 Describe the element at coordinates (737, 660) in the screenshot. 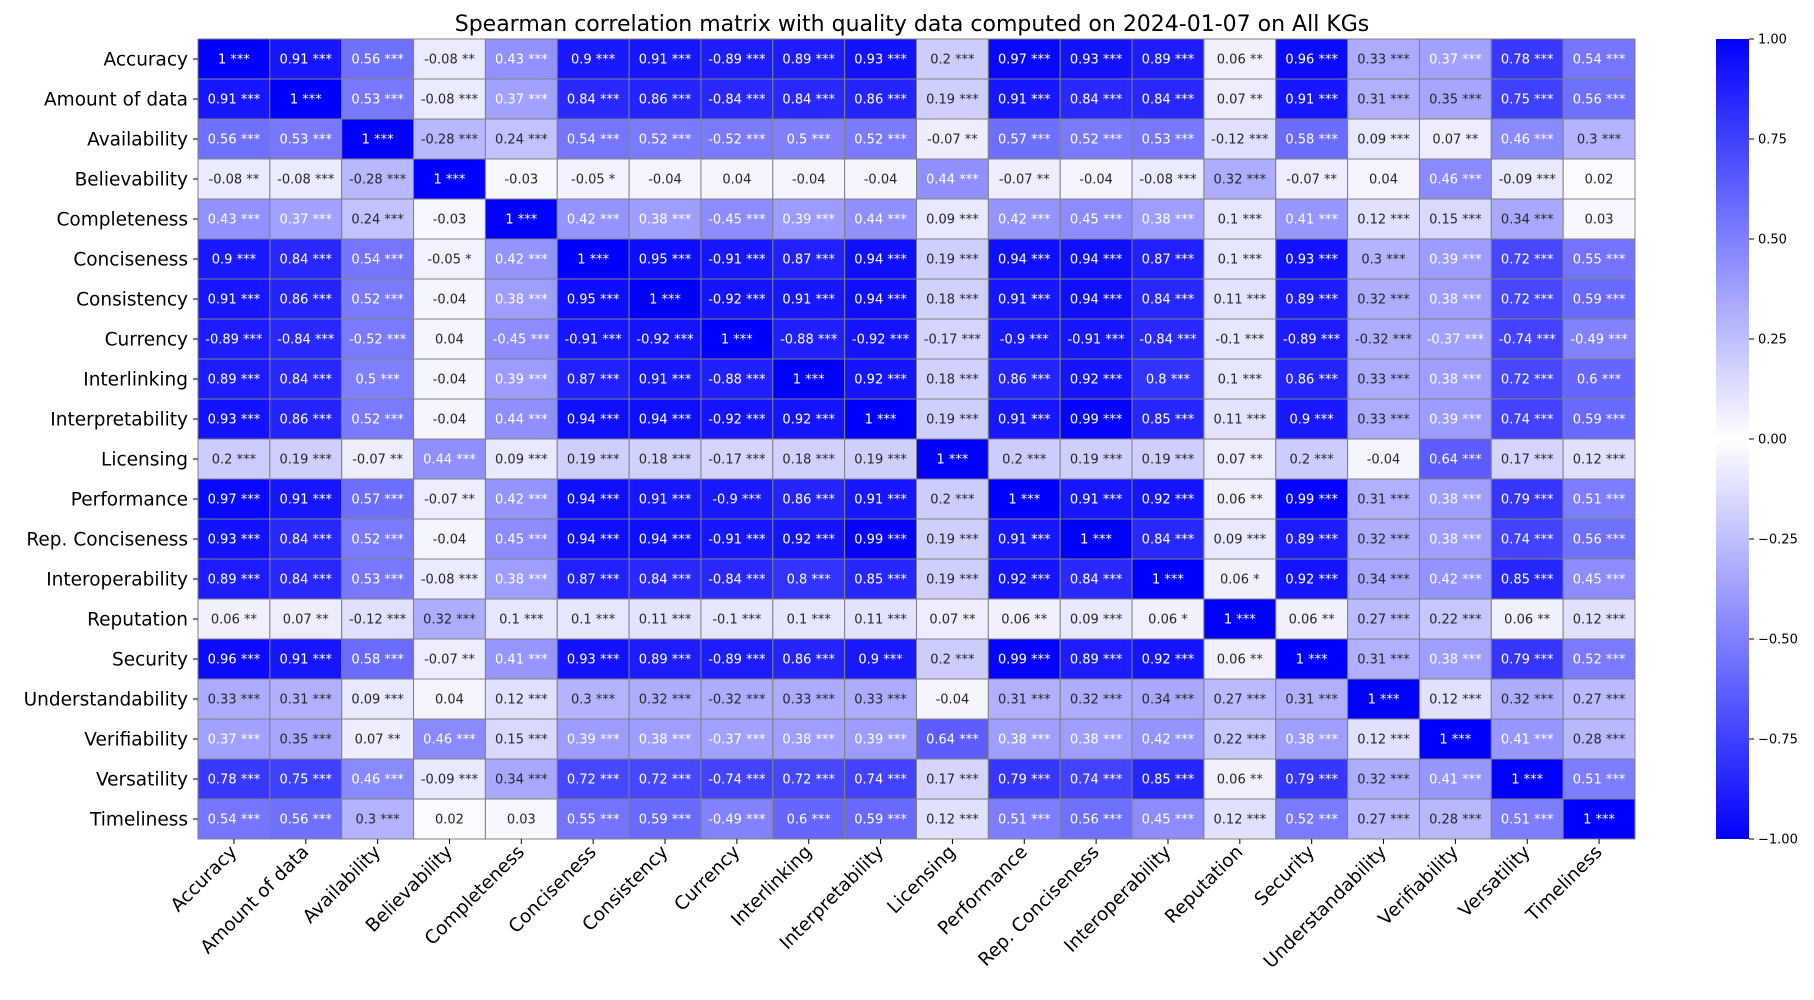

I see `cell-value-label: -0.89 ***` at that location.